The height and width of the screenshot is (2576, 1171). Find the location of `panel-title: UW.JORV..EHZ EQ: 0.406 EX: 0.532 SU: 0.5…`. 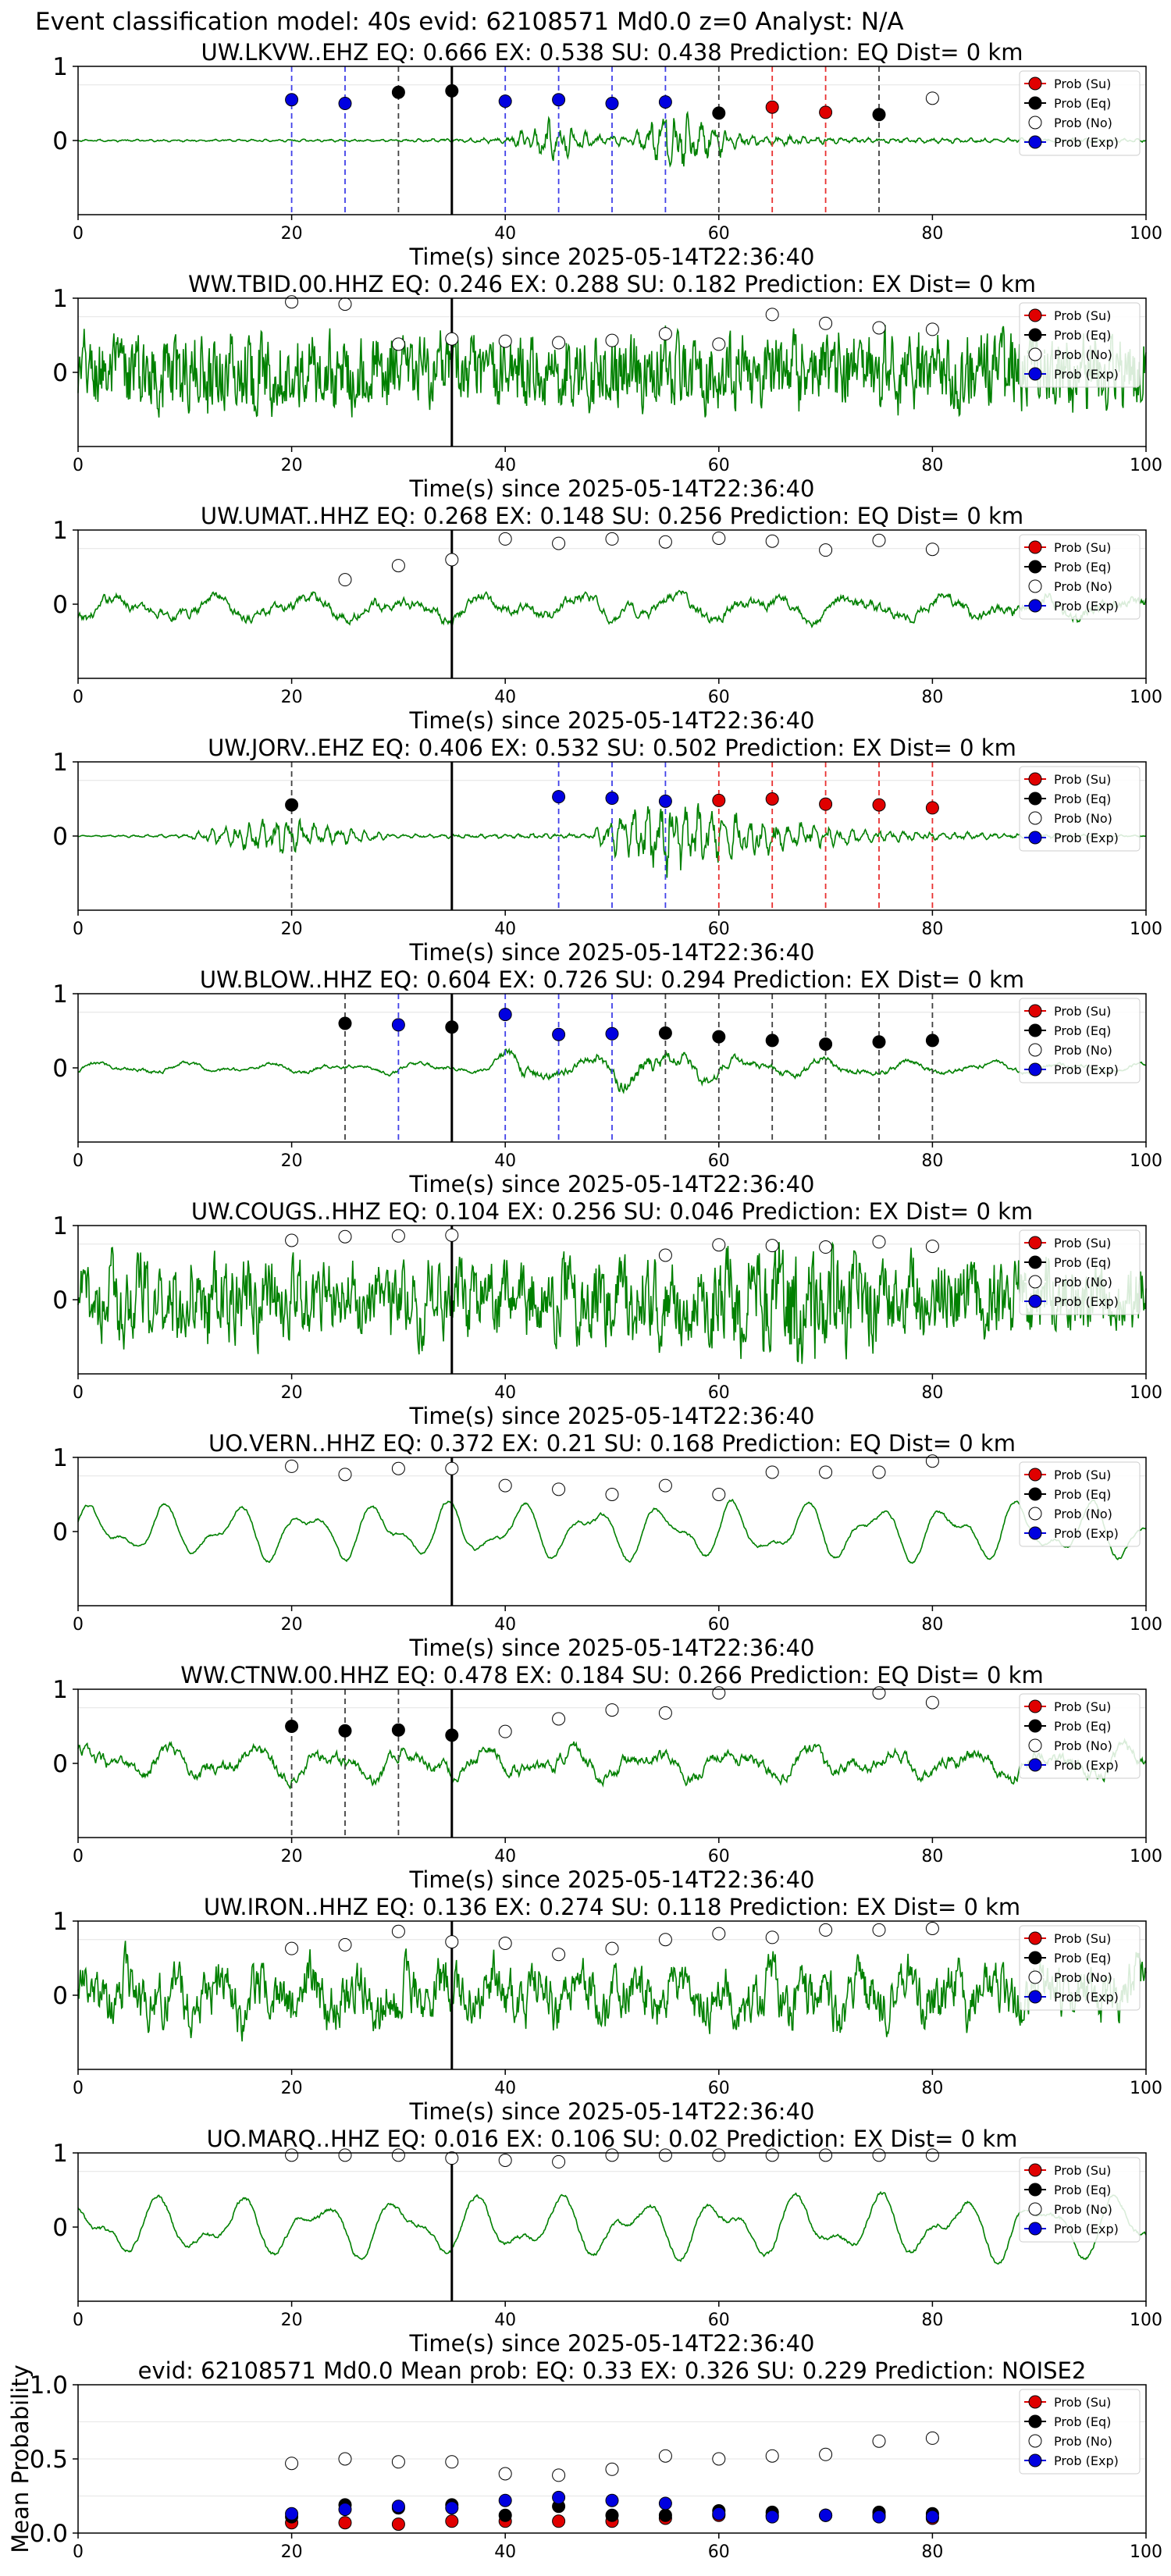

panel-title: UW.JORV..EHZ EQ: 0.406 EX: 0.532 SU: 0.5… is located at coordinates (612, 748).